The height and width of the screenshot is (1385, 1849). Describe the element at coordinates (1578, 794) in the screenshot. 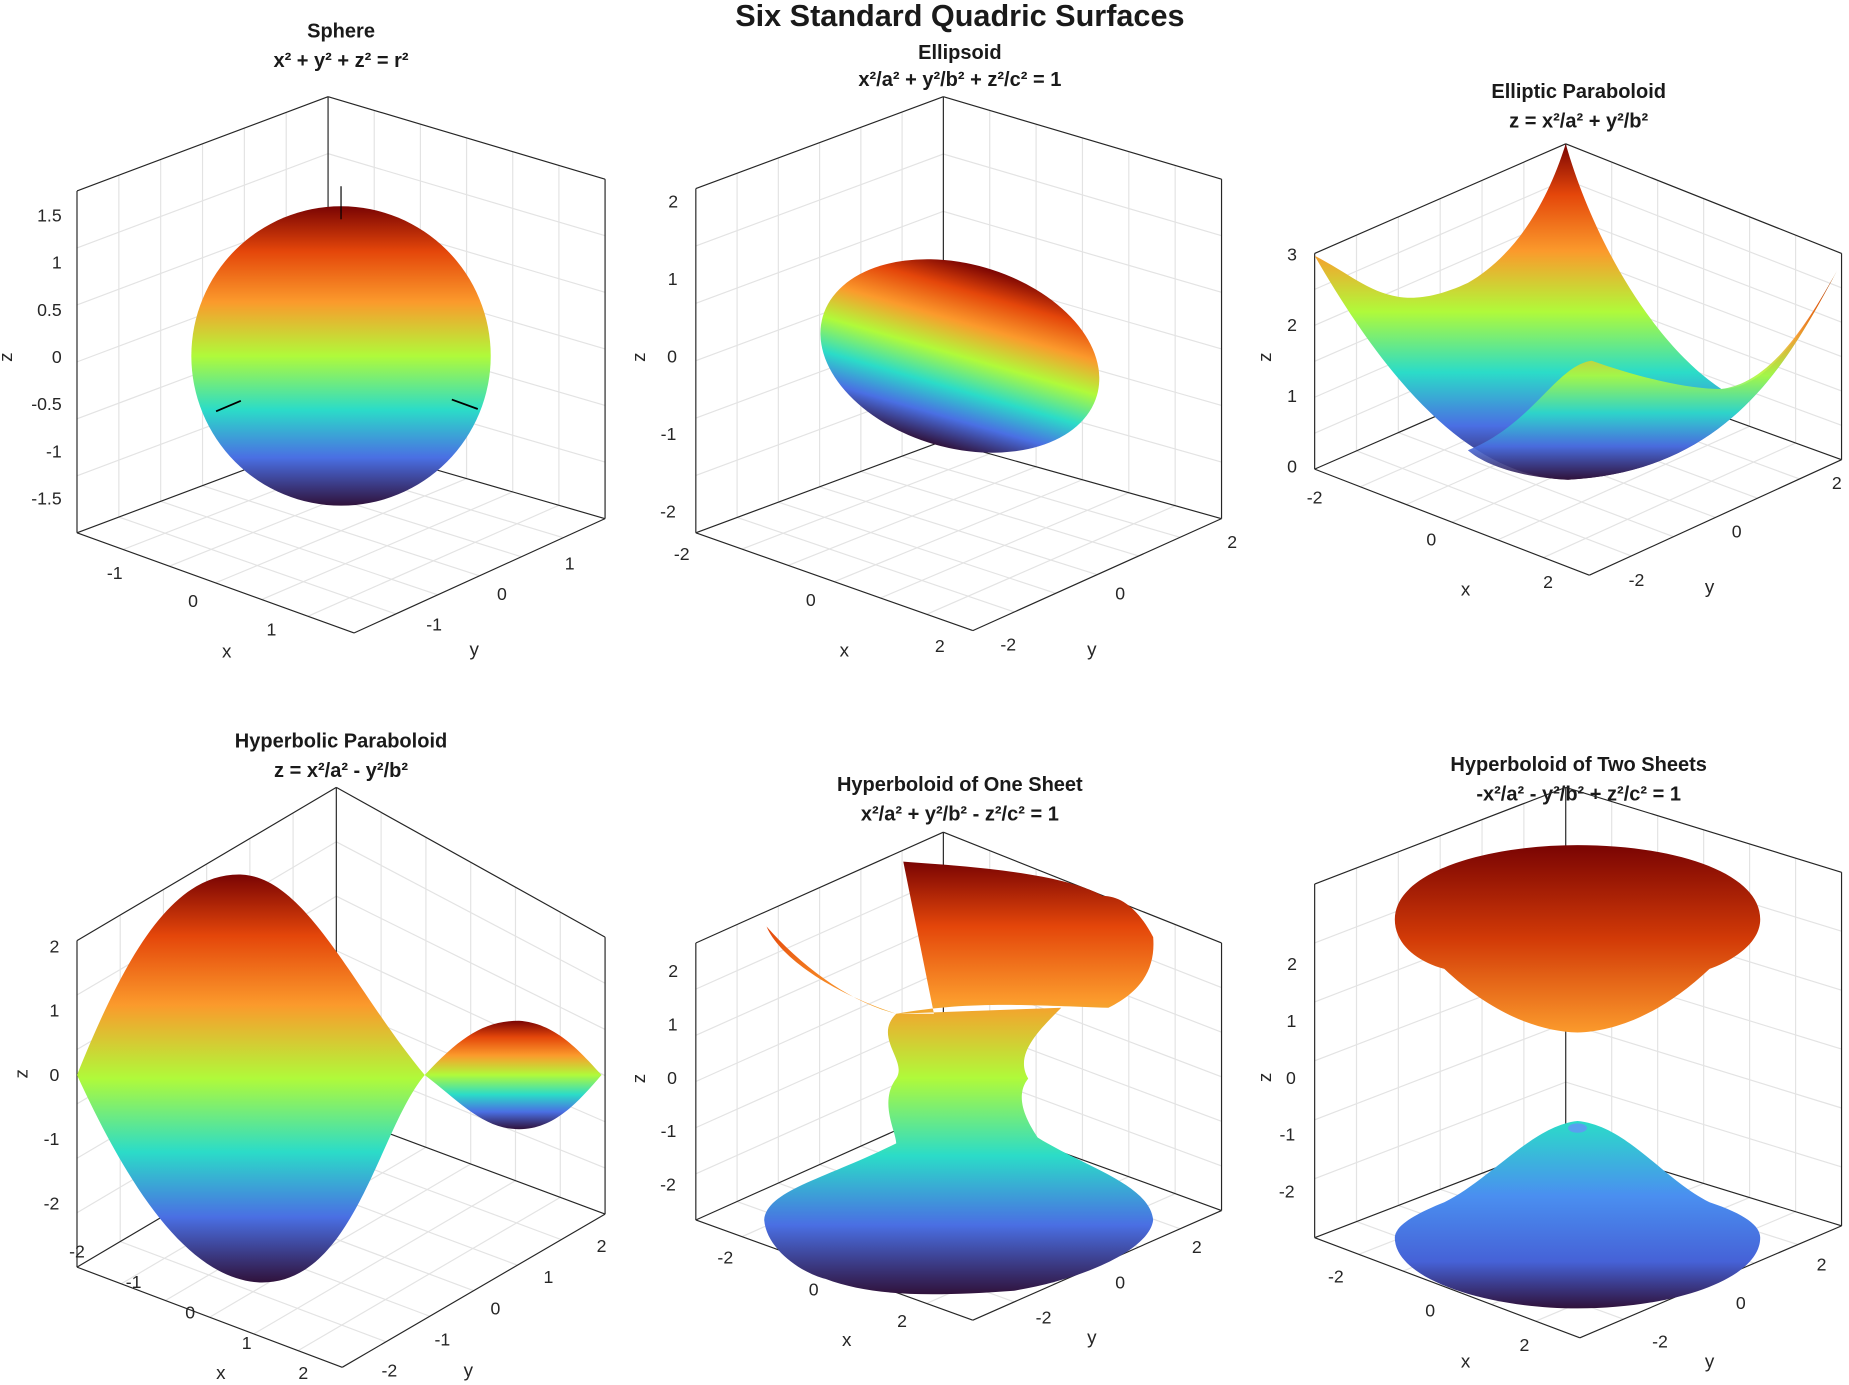

I see `subplot-equation: -x²/a² - y²/b² + z²/c² = 1` at that location.